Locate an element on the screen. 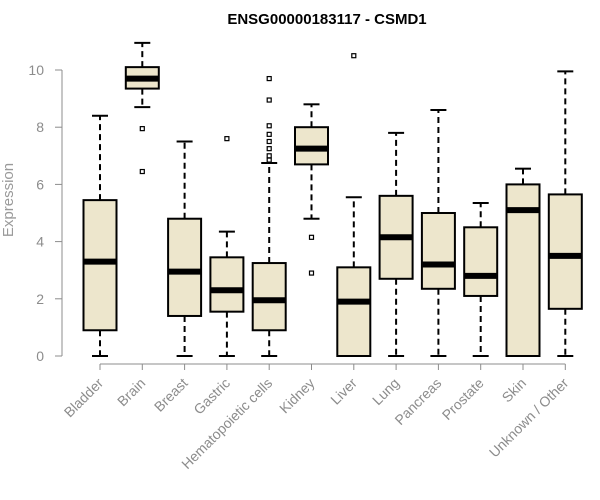 Image resolution: width=600 pixels, height=500 pixels. box-prostate is located at coordinates (481, 279).